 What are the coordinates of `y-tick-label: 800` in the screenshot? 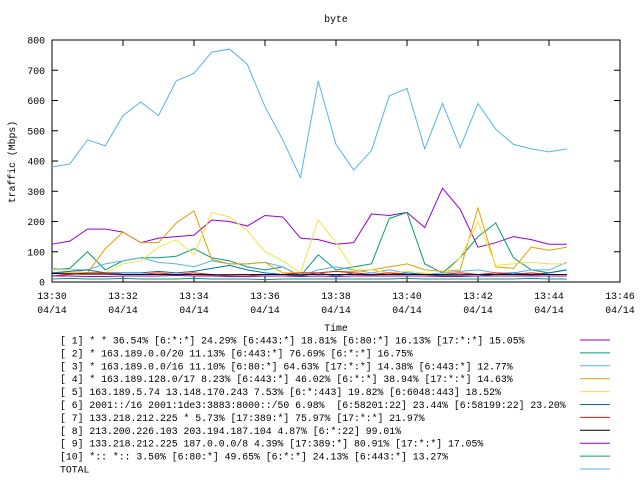 It's located at (36, 41).